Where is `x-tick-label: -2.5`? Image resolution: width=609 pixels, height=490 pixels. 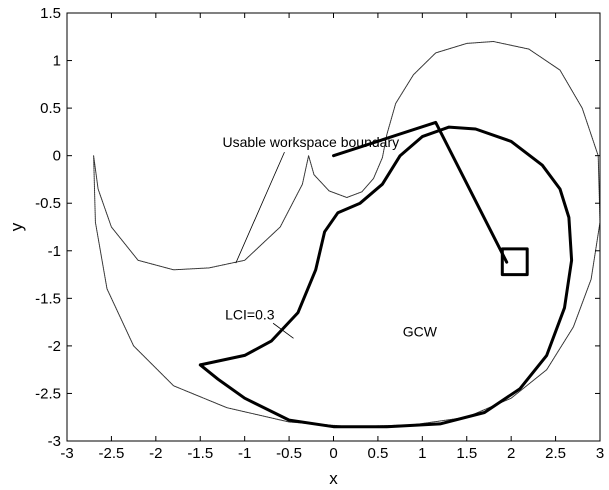
x-tick-label: -2.5 is located at coordinates (111, 453).